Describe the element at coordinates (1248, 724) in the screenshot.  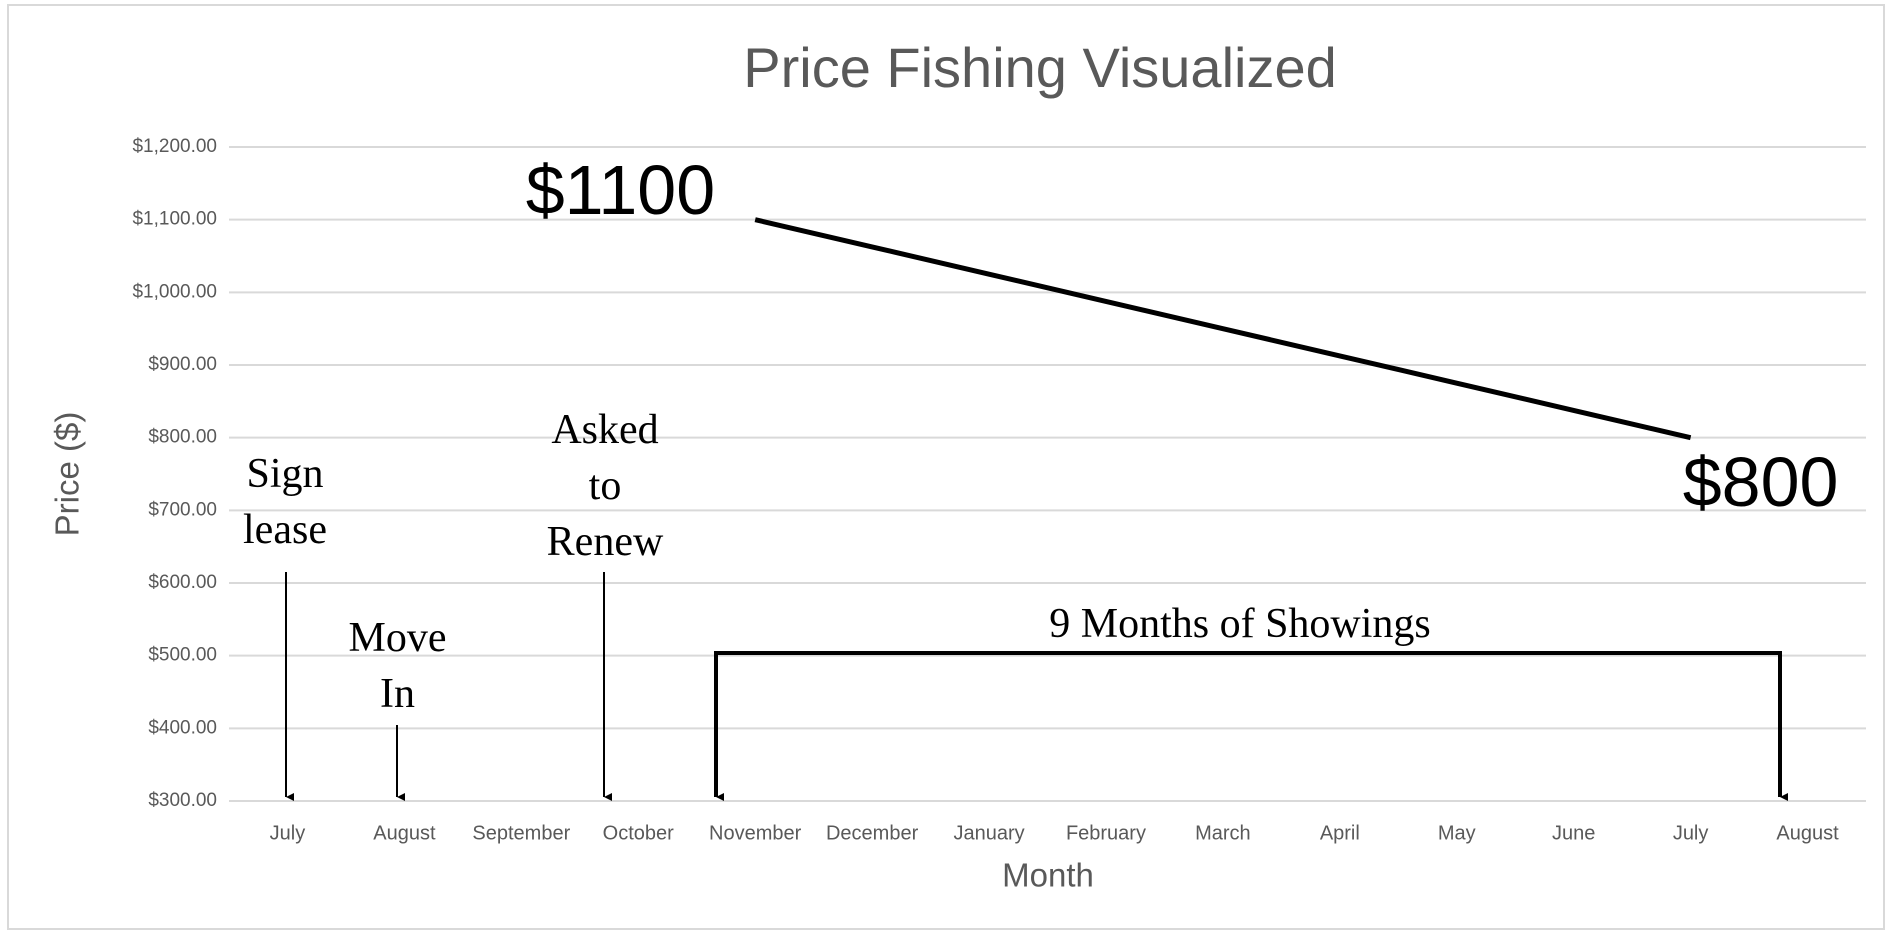
I see `annotation-bracket` at that location.